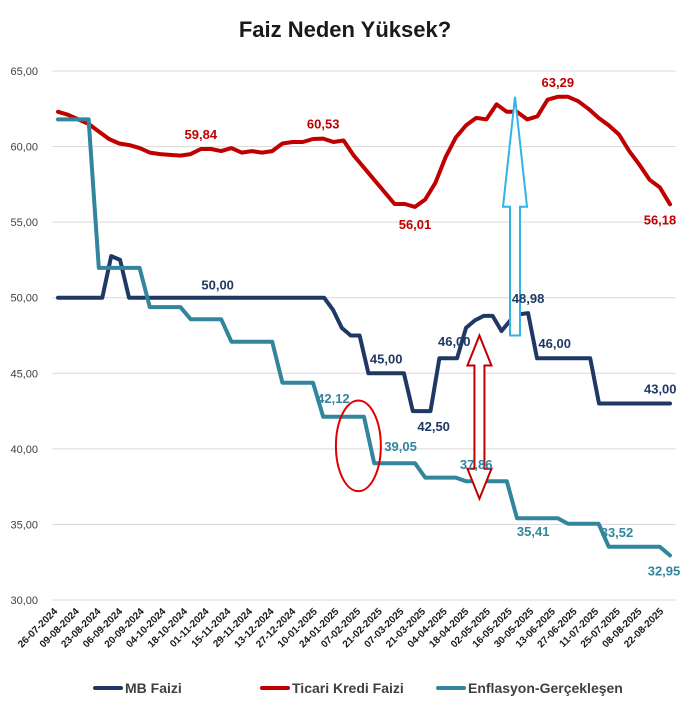  Describe the element at coordinates (24, 299) in the screenshot. I see `y-tick-label: 50,00` at that location.